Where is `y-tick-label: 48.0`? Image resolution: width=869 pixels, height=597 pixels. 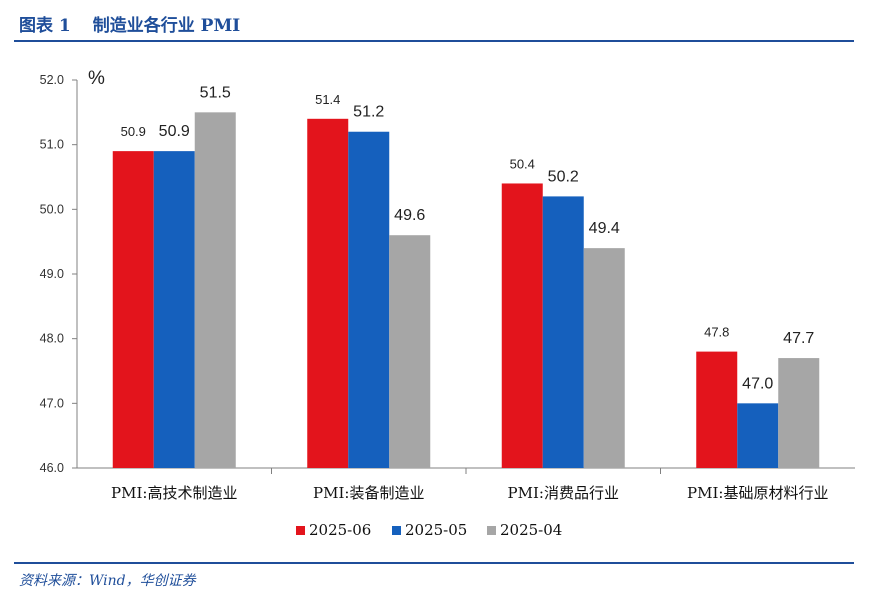
y-tick-label: 48.0 is located at coordinates (52, 339).